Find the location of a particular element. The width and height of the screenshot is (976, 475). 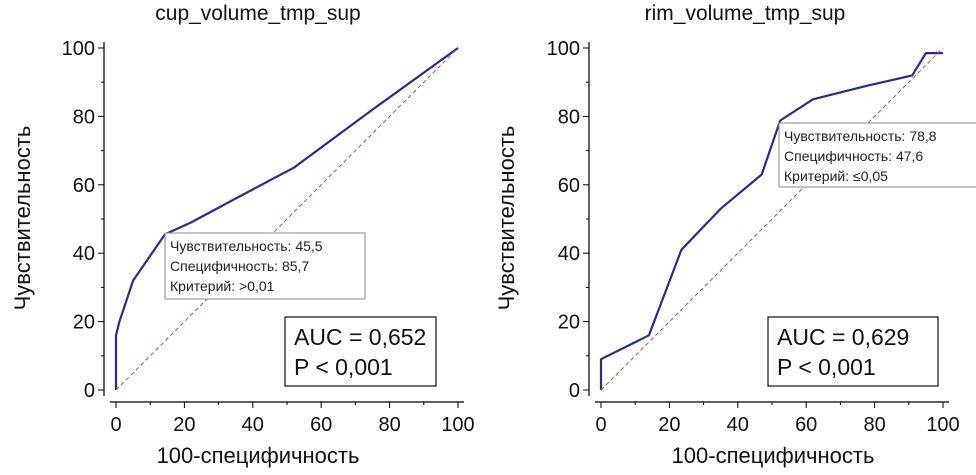

chart2-p-value: P < 0,001 is located at coordinates (826, 367).